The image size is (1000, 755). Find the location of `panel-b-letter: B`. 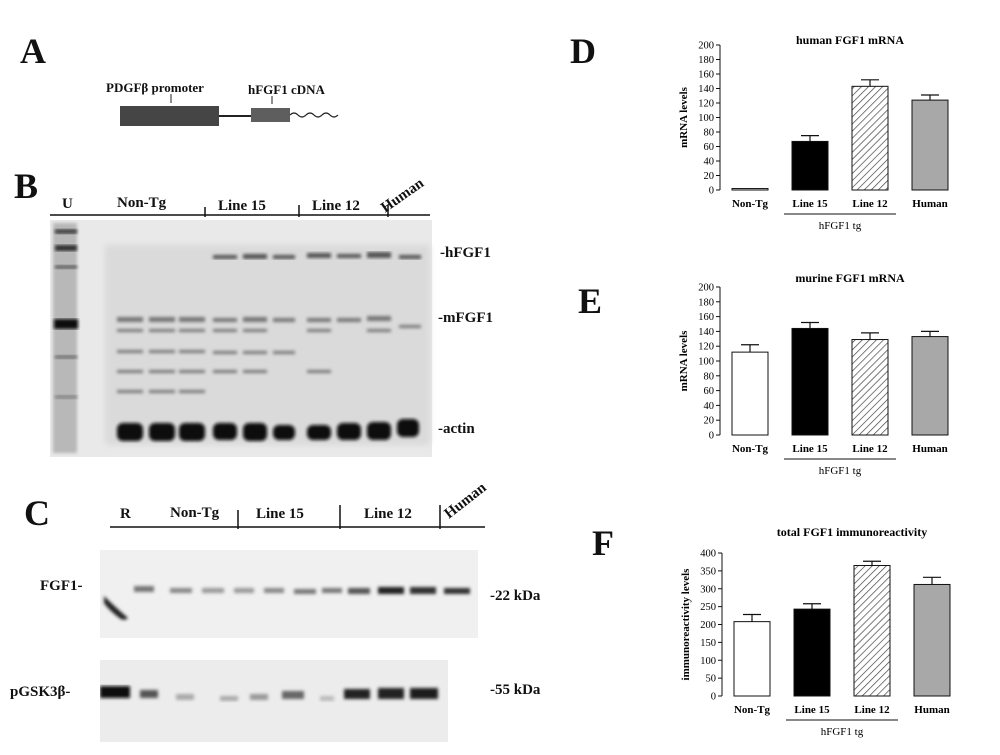

panel-b-letter: B is located at coordinates (26, 186).